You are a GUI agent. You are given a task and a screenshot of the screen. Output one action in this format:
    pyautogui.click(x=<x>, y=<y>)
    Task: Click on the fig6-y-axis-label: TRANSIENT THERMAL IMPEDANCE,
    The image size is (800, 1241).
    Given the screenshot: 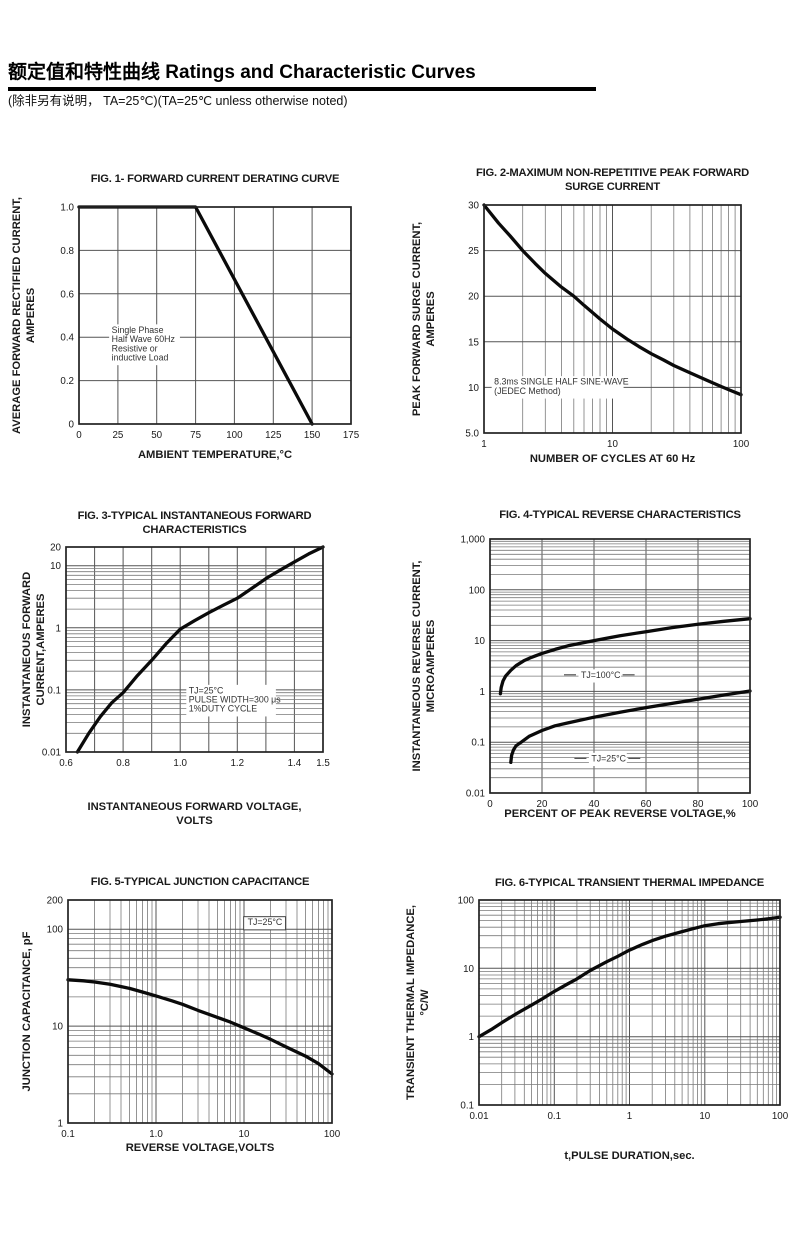 What is the action you would take?
    pyautogui.click(x=411, y=1002)
    